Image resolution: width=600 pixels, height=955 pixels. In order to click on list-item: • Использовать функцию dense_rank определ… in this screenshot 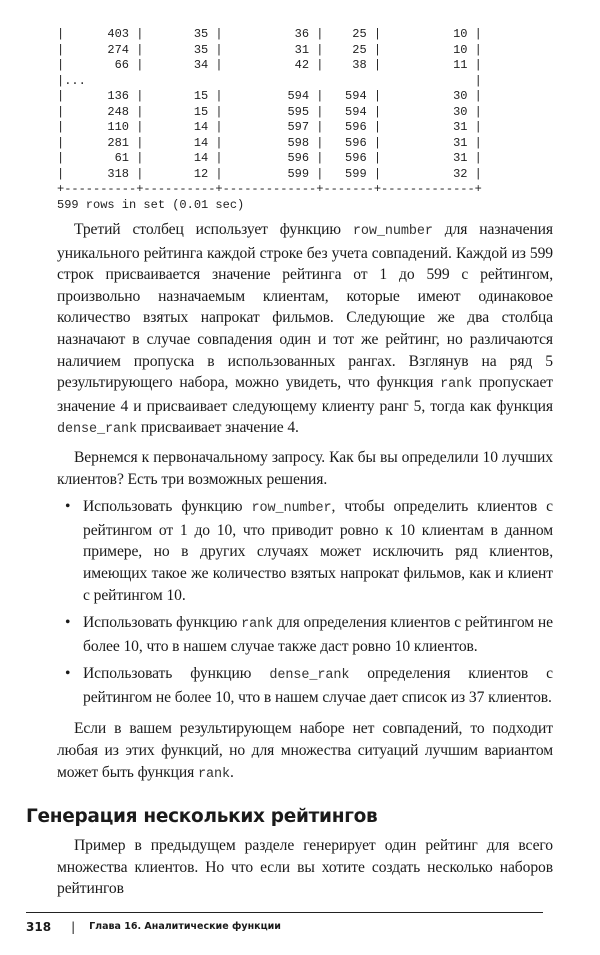, I will do `click(309, 685)`.